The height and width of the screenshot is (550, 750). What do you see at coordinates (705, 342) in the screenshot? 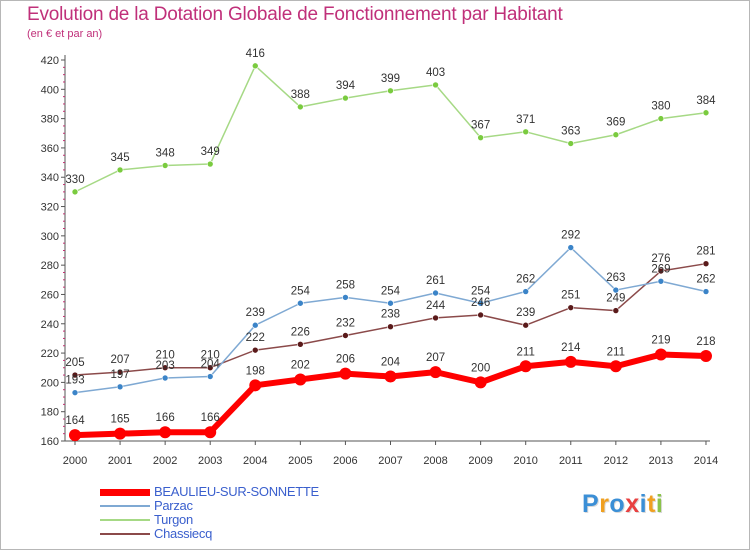
I see `data-label-beaulieu-sur-sonnette: 218` at bounding box center [705, 342].